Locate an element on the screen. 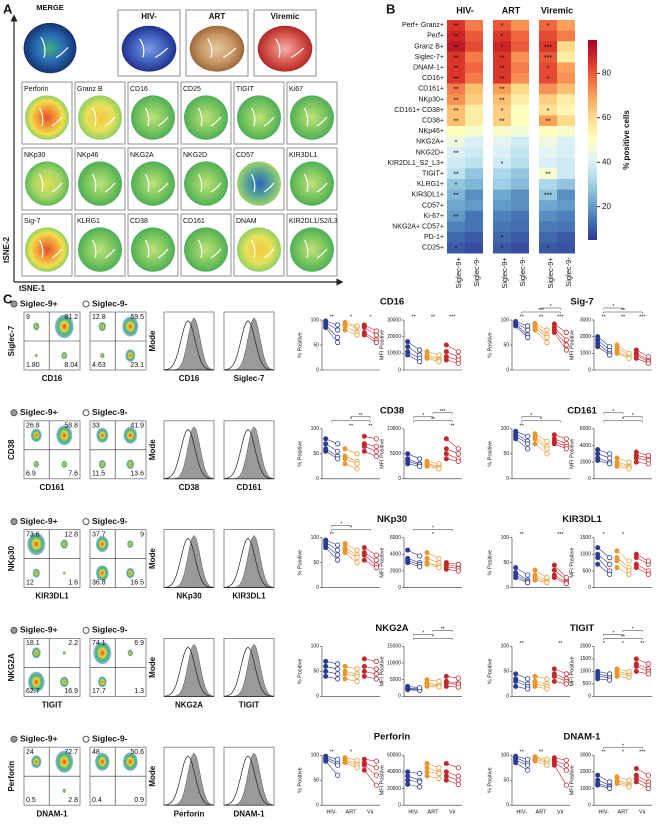 Image resolution: width=665 pixels, height=840 pixels. heatmap-group: Viremic is located at coordinates (557, 10).